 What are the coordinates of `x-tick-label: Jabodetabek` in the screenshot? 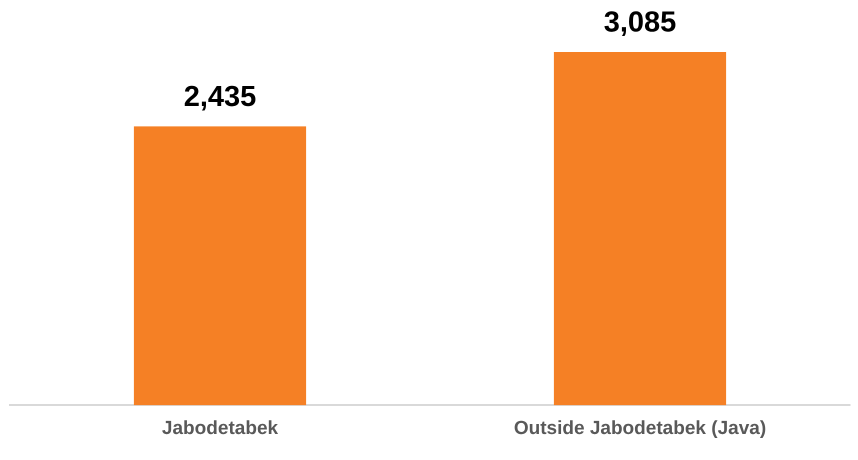 It's located at (220, 428).